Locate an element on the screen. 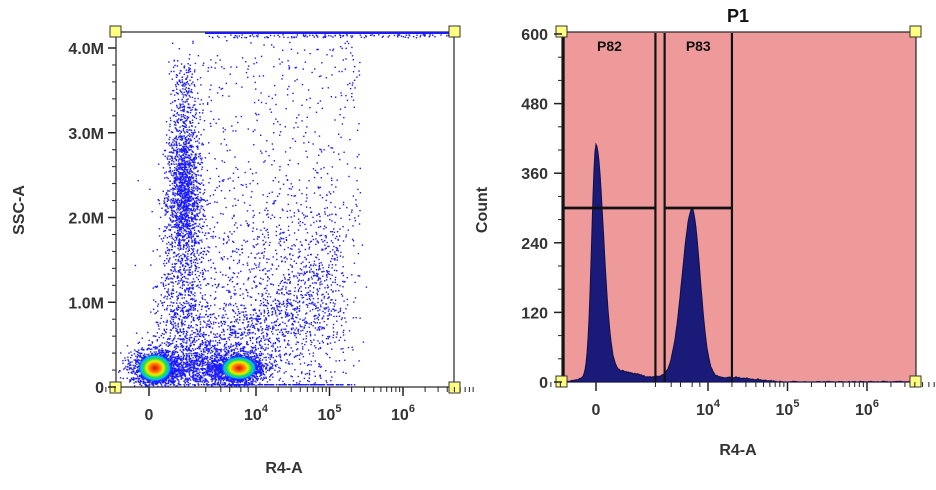 The width and height of the screenshot is (936, 490). y-tick: 120 is located at coordinates (541, 313).